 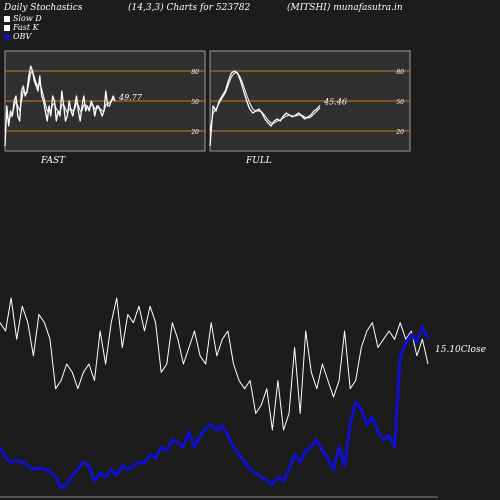 I want to click on legend-swatch-obv, so click(x=7, y=36).